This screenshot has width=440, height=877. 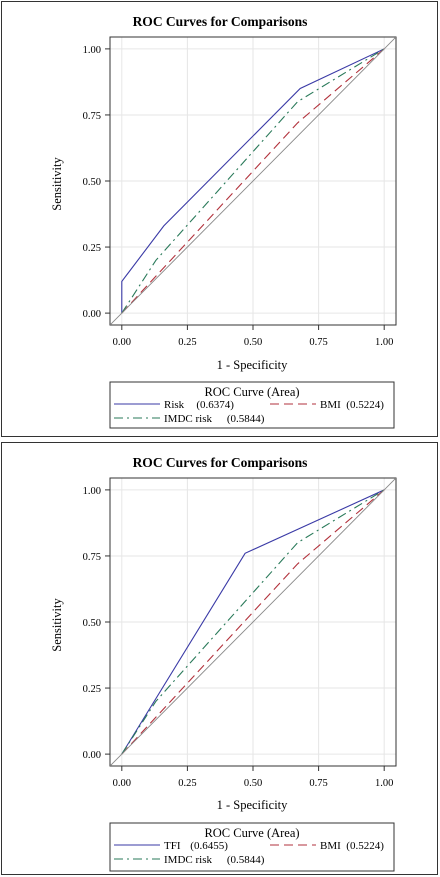 I want to click on legend: TFI (0.6455) BMI (0.5224) IMDC risk (0.5844), so click(x=249, y=853).